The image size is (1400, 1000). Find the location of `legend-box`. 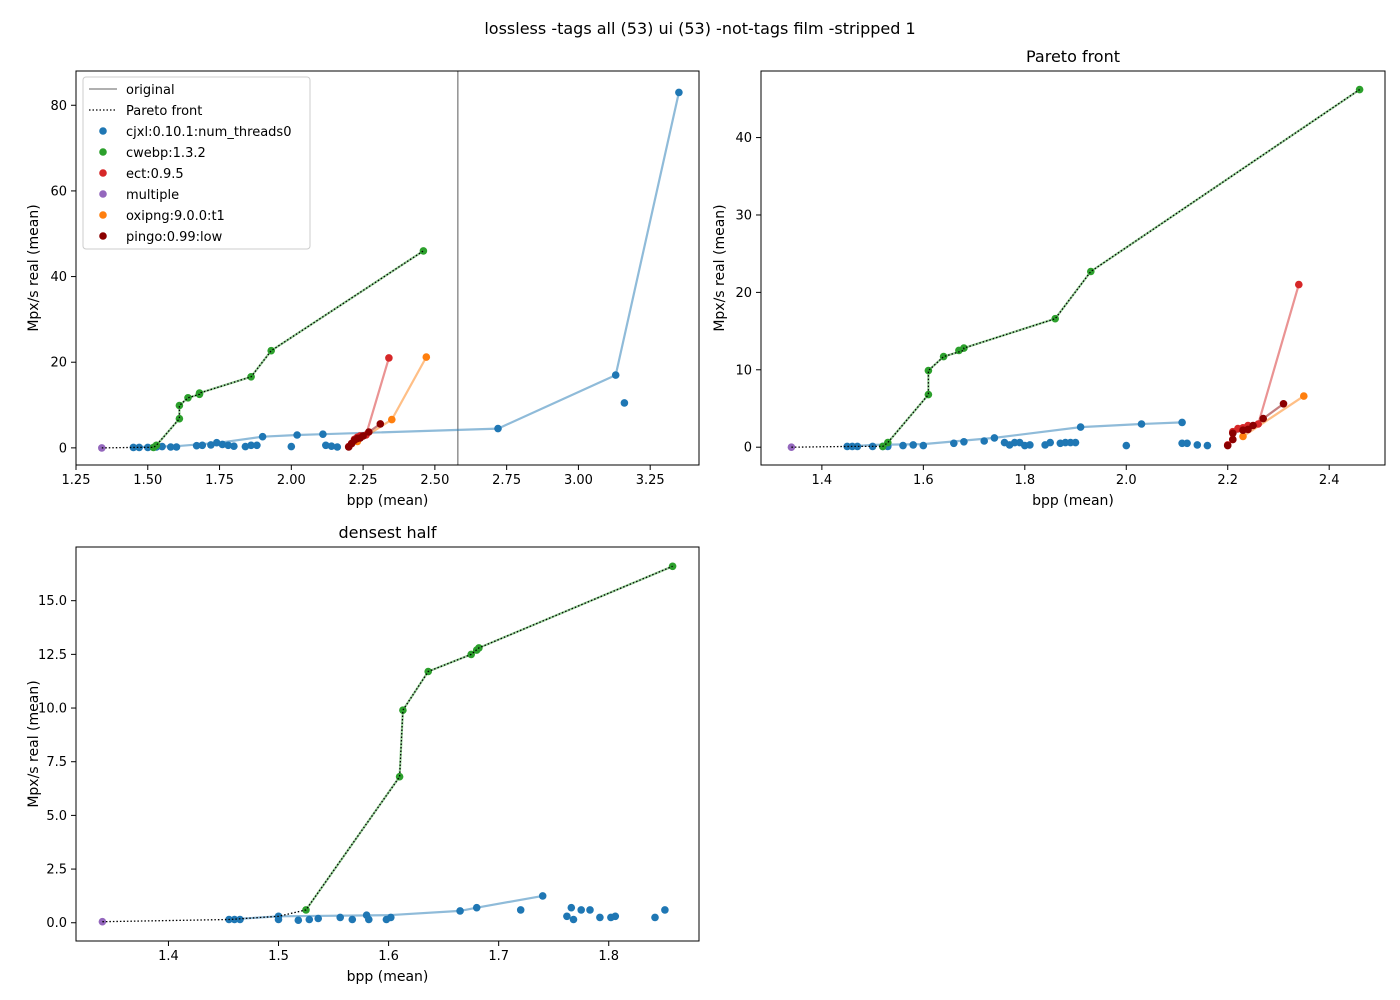

legend-box is located at coordinates (196, 163).